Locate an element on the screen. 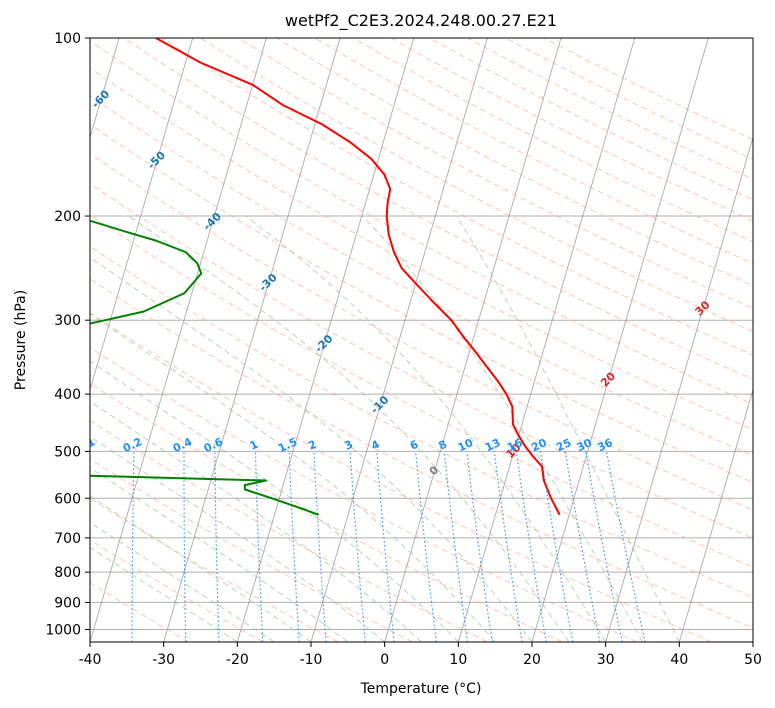 The height and width of the screenshot is (708, 775). y-axis-label: Pressure (hPa) is located at coordinates (21, 340).